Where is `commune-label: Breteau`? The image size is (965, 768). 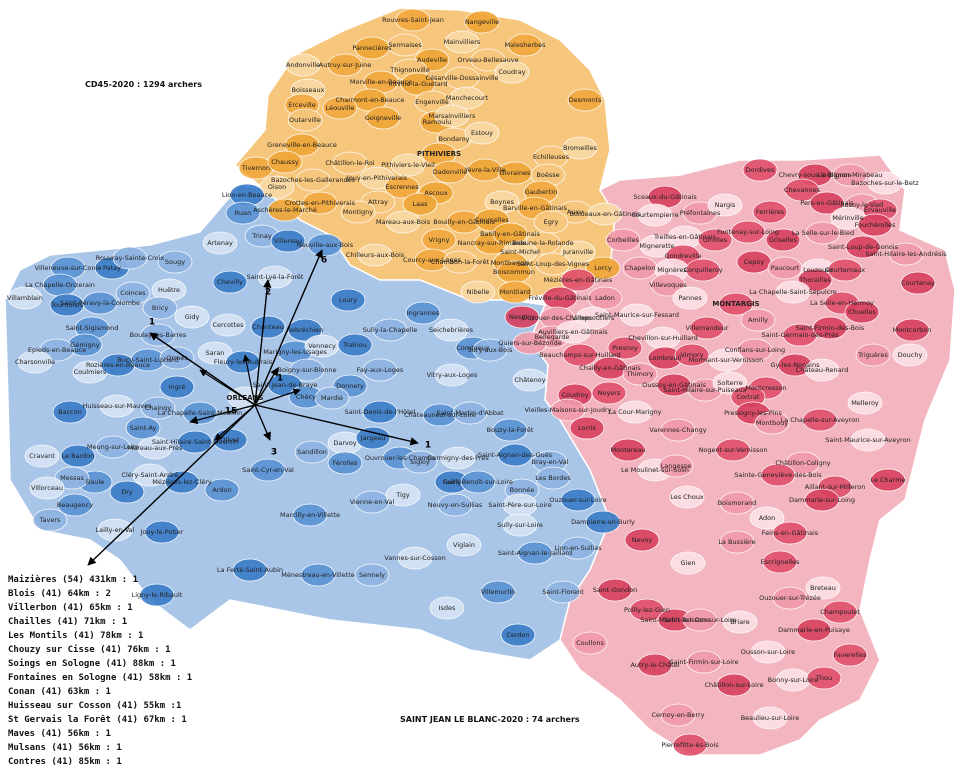 commune-label: Breteau is located at coordinates (823, 588).